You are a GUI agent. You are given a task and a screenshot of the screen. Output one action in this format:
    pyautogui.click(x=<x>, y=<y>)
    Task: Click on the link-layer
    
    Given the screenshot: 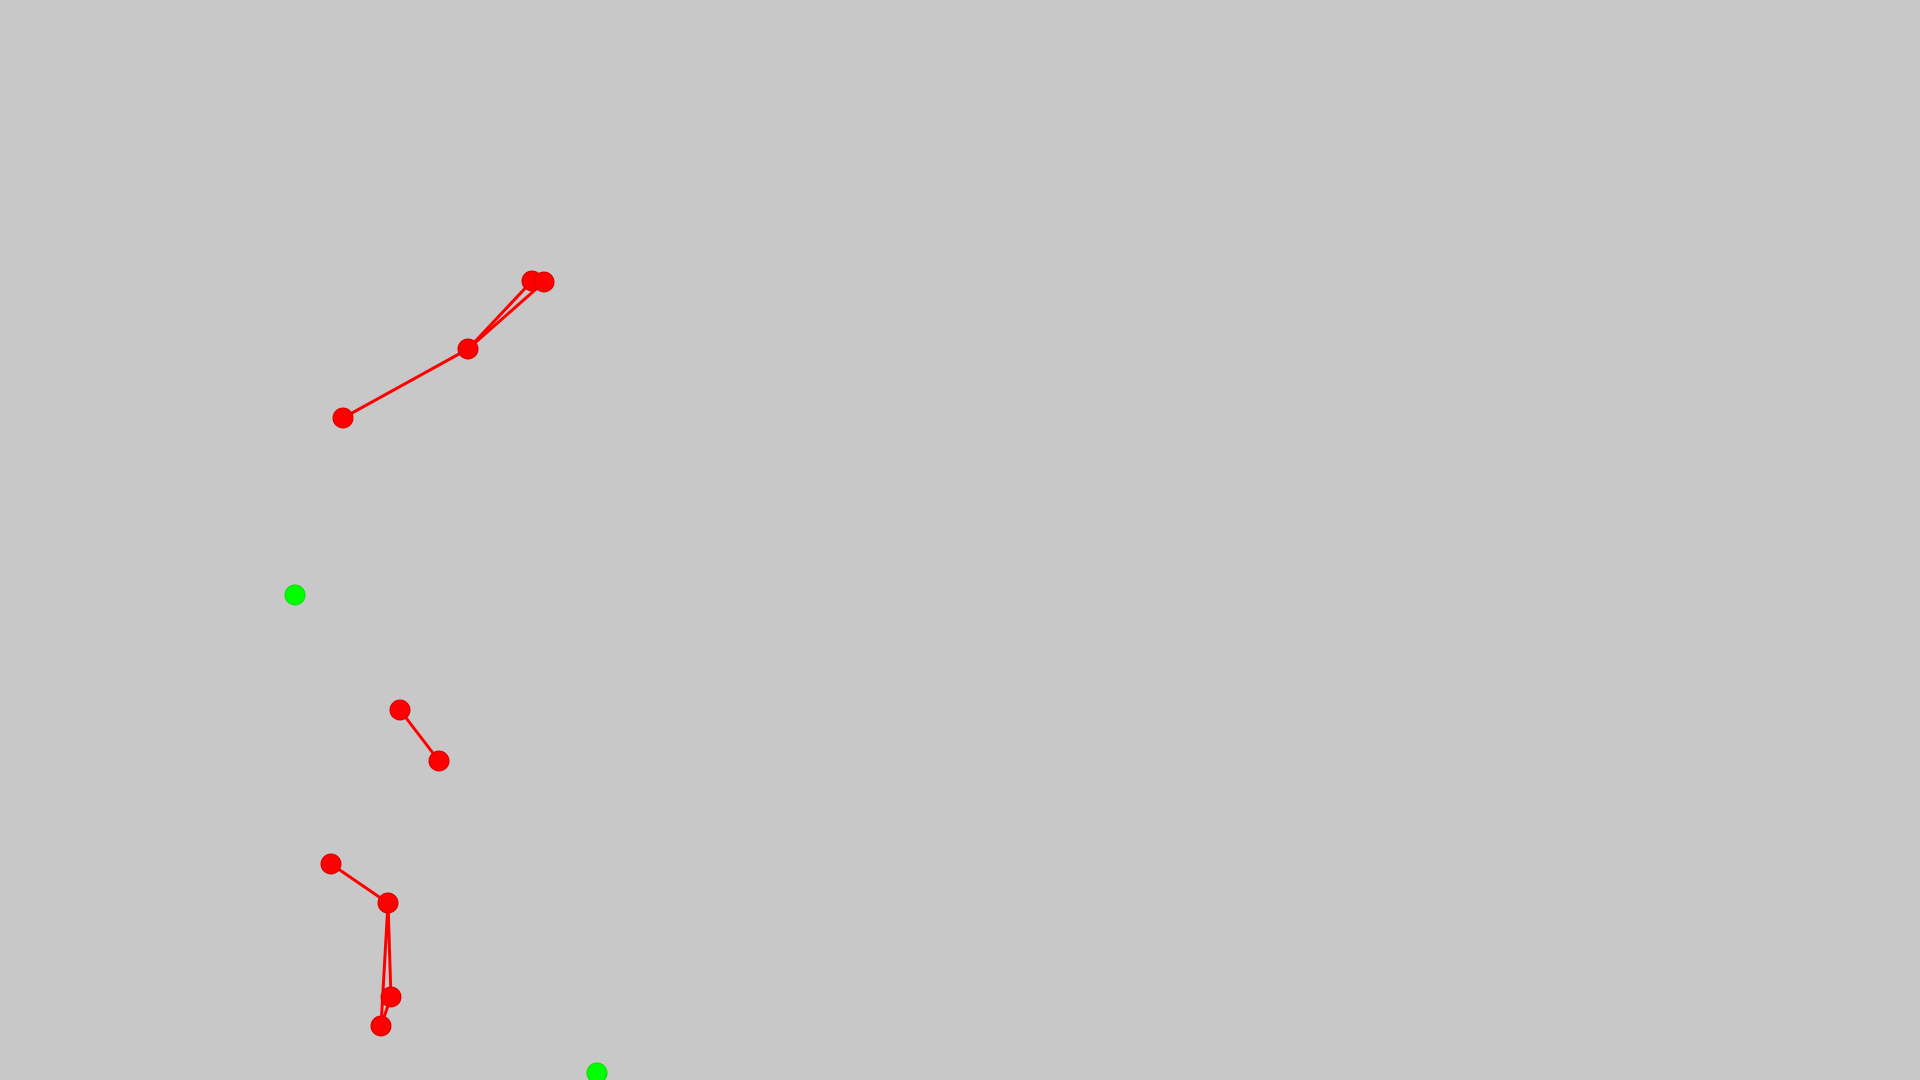 What is the action you would take?
    pyautogui.click(x=437, y=653)
    